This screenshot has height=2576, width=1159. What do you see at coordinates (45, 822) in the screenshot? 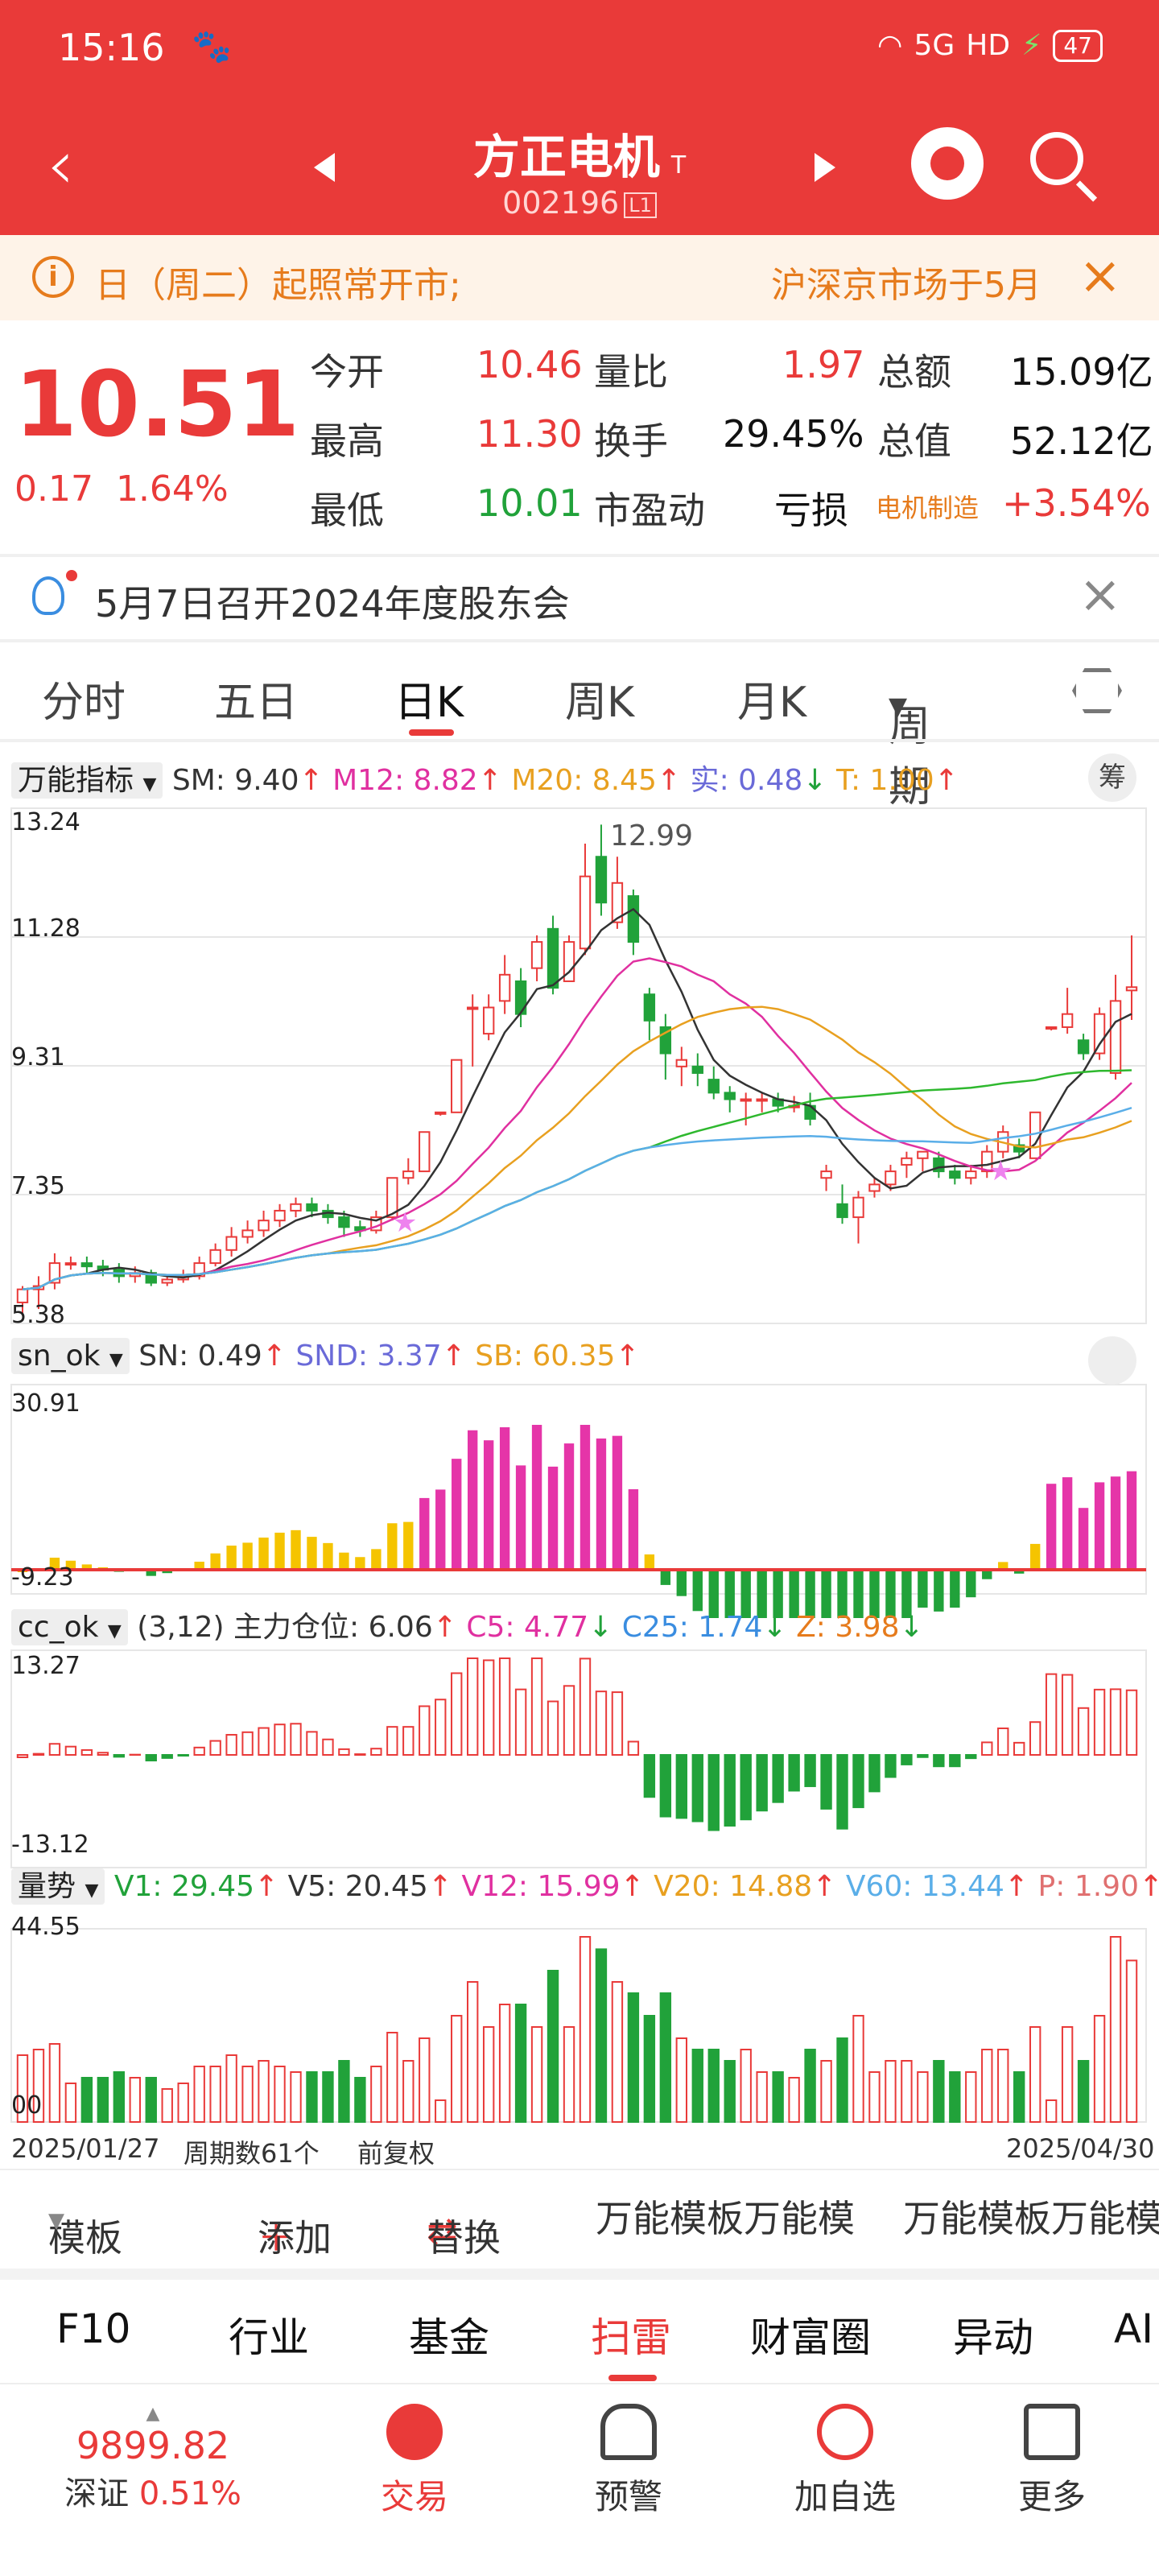
I see `y-label-top: 13.24` at bounding box center [45, 822].